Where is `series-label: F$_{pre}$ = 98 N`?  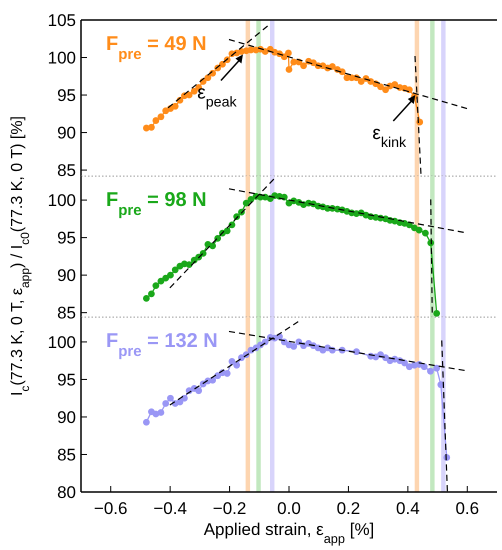
series-label: F$_{pre}$ = 98 N is located at coordinates (156, 204).